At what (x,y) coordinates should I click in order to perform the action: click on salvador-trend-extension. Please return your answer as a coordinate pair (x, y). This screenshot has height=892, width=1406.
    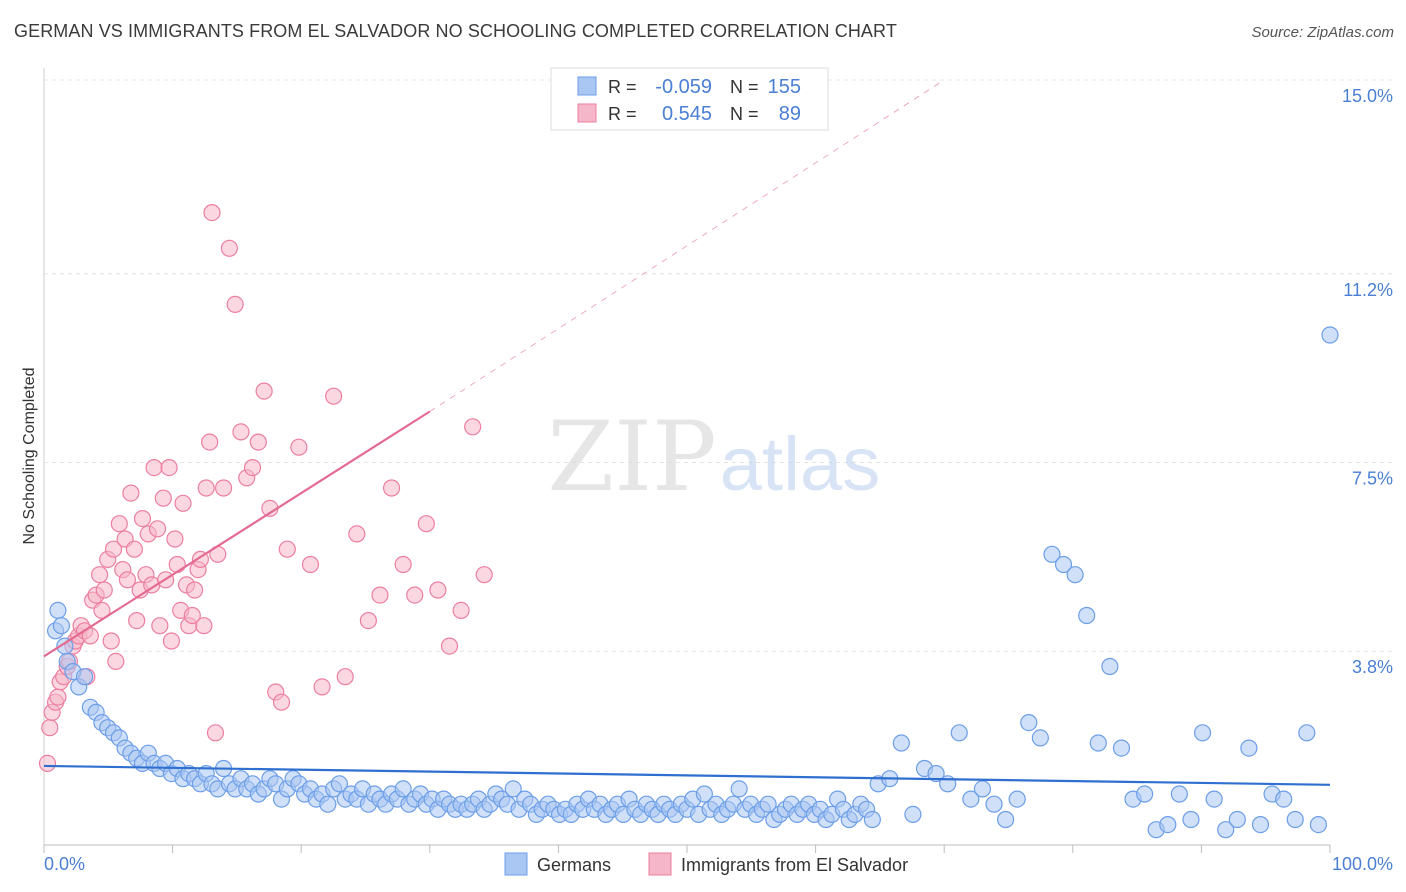
    Looking at the image, I should click on (687, 245).